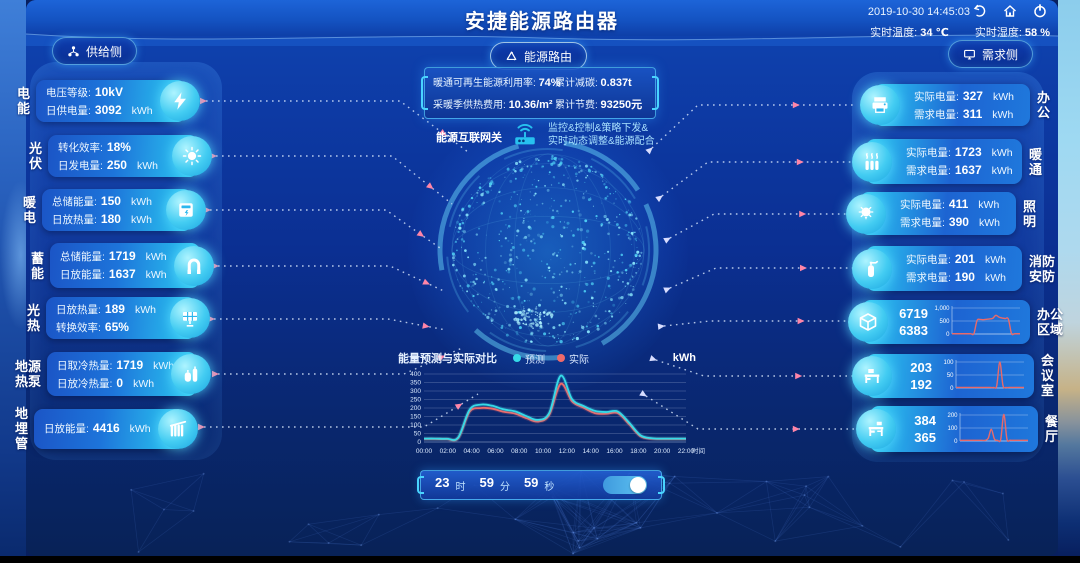 This screenshot has width=1080, height=563. What do you see at coordinates (23, 101) in the screenshot?
I see `card-label: 电能` at bounding box center [23, 101].